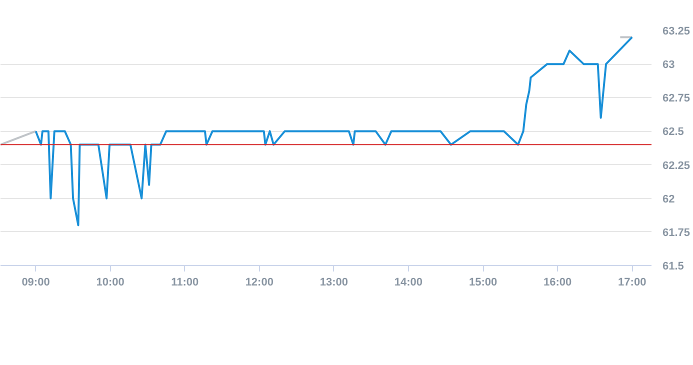 This screenshot has width=693, height=365. I want to click on y-tick-label: 63.25, so click(676, 32).